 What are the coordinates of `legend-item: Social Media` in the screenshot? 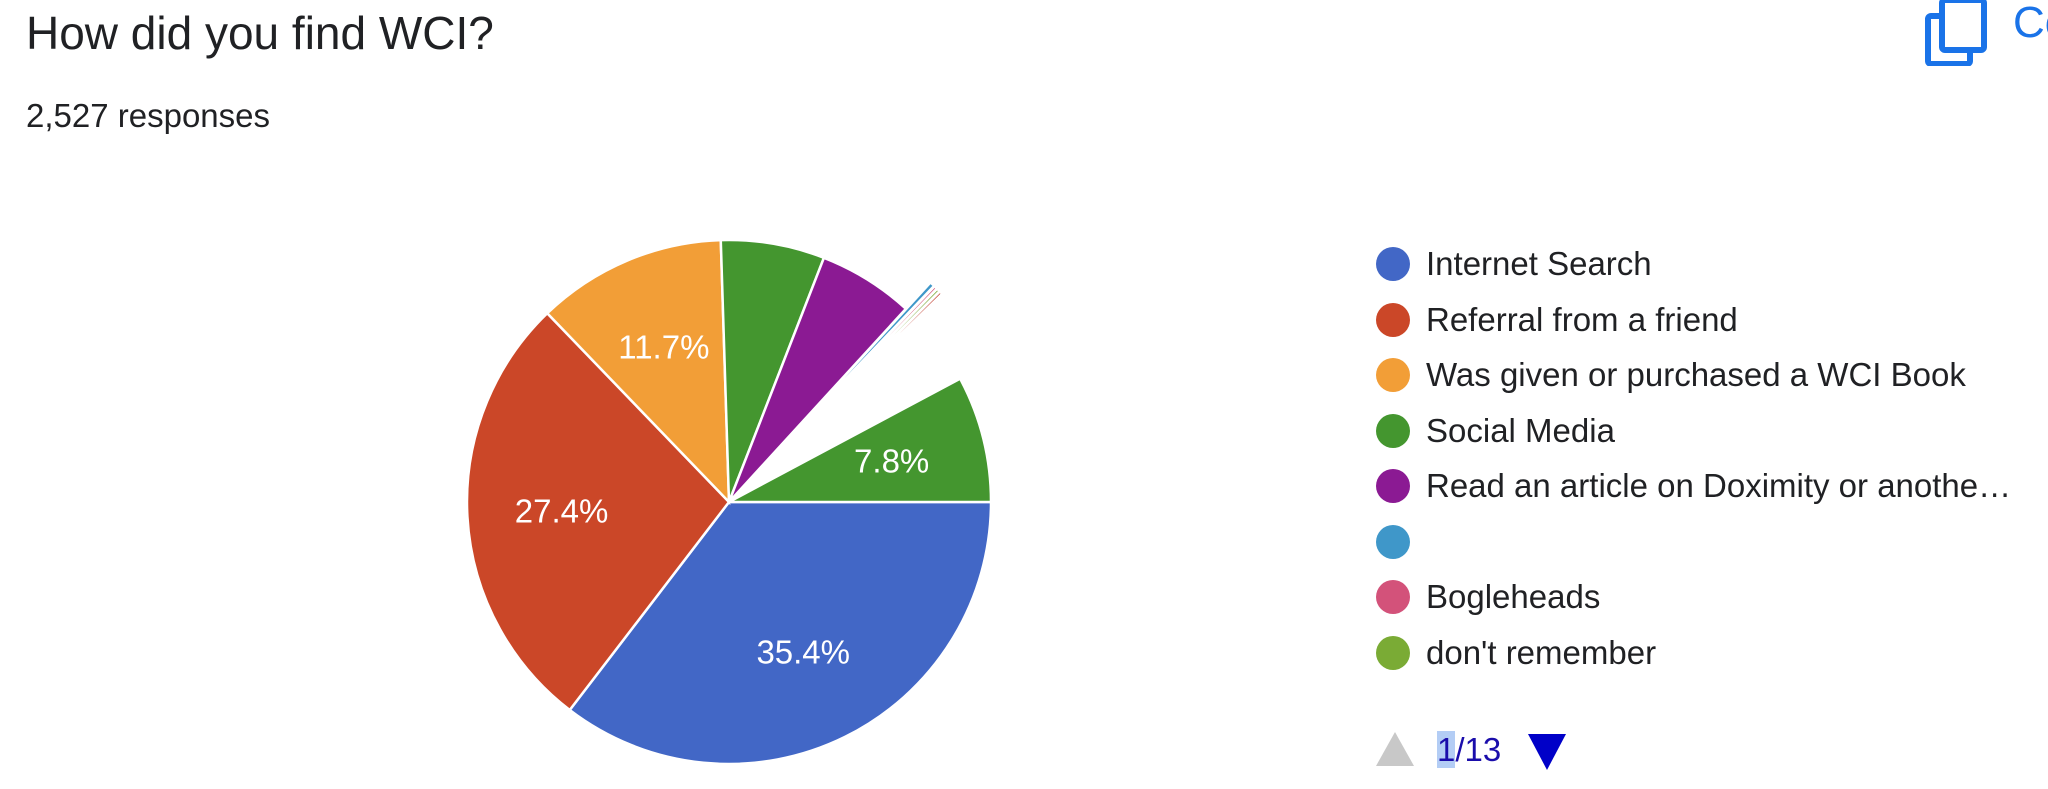 It's located at (1712, 431).